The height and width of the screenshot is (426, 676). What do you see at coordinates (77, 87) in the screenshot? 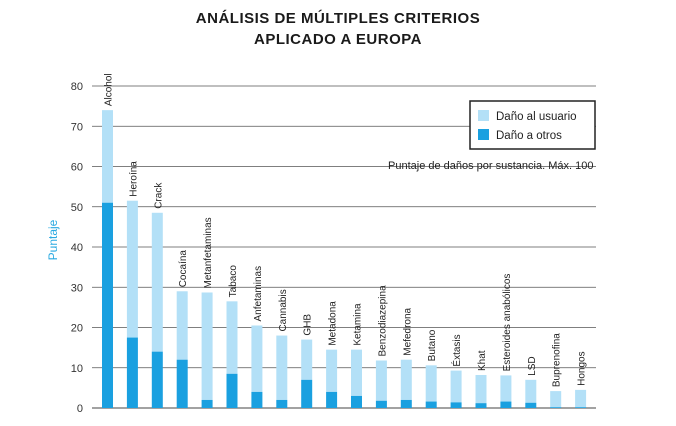
I see `y-tick-label: 80` at bounding box center [77, 87].